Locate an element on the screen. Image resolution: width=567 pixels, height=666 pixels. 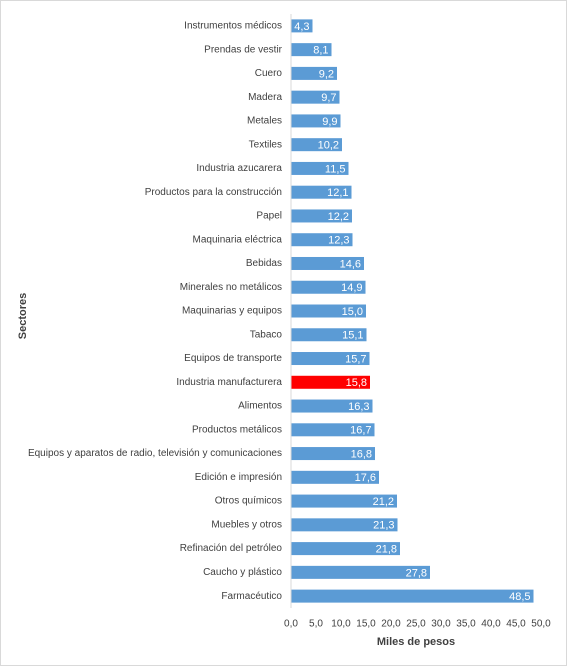
value-label: 15,0 is located at coordinates (352, 312).